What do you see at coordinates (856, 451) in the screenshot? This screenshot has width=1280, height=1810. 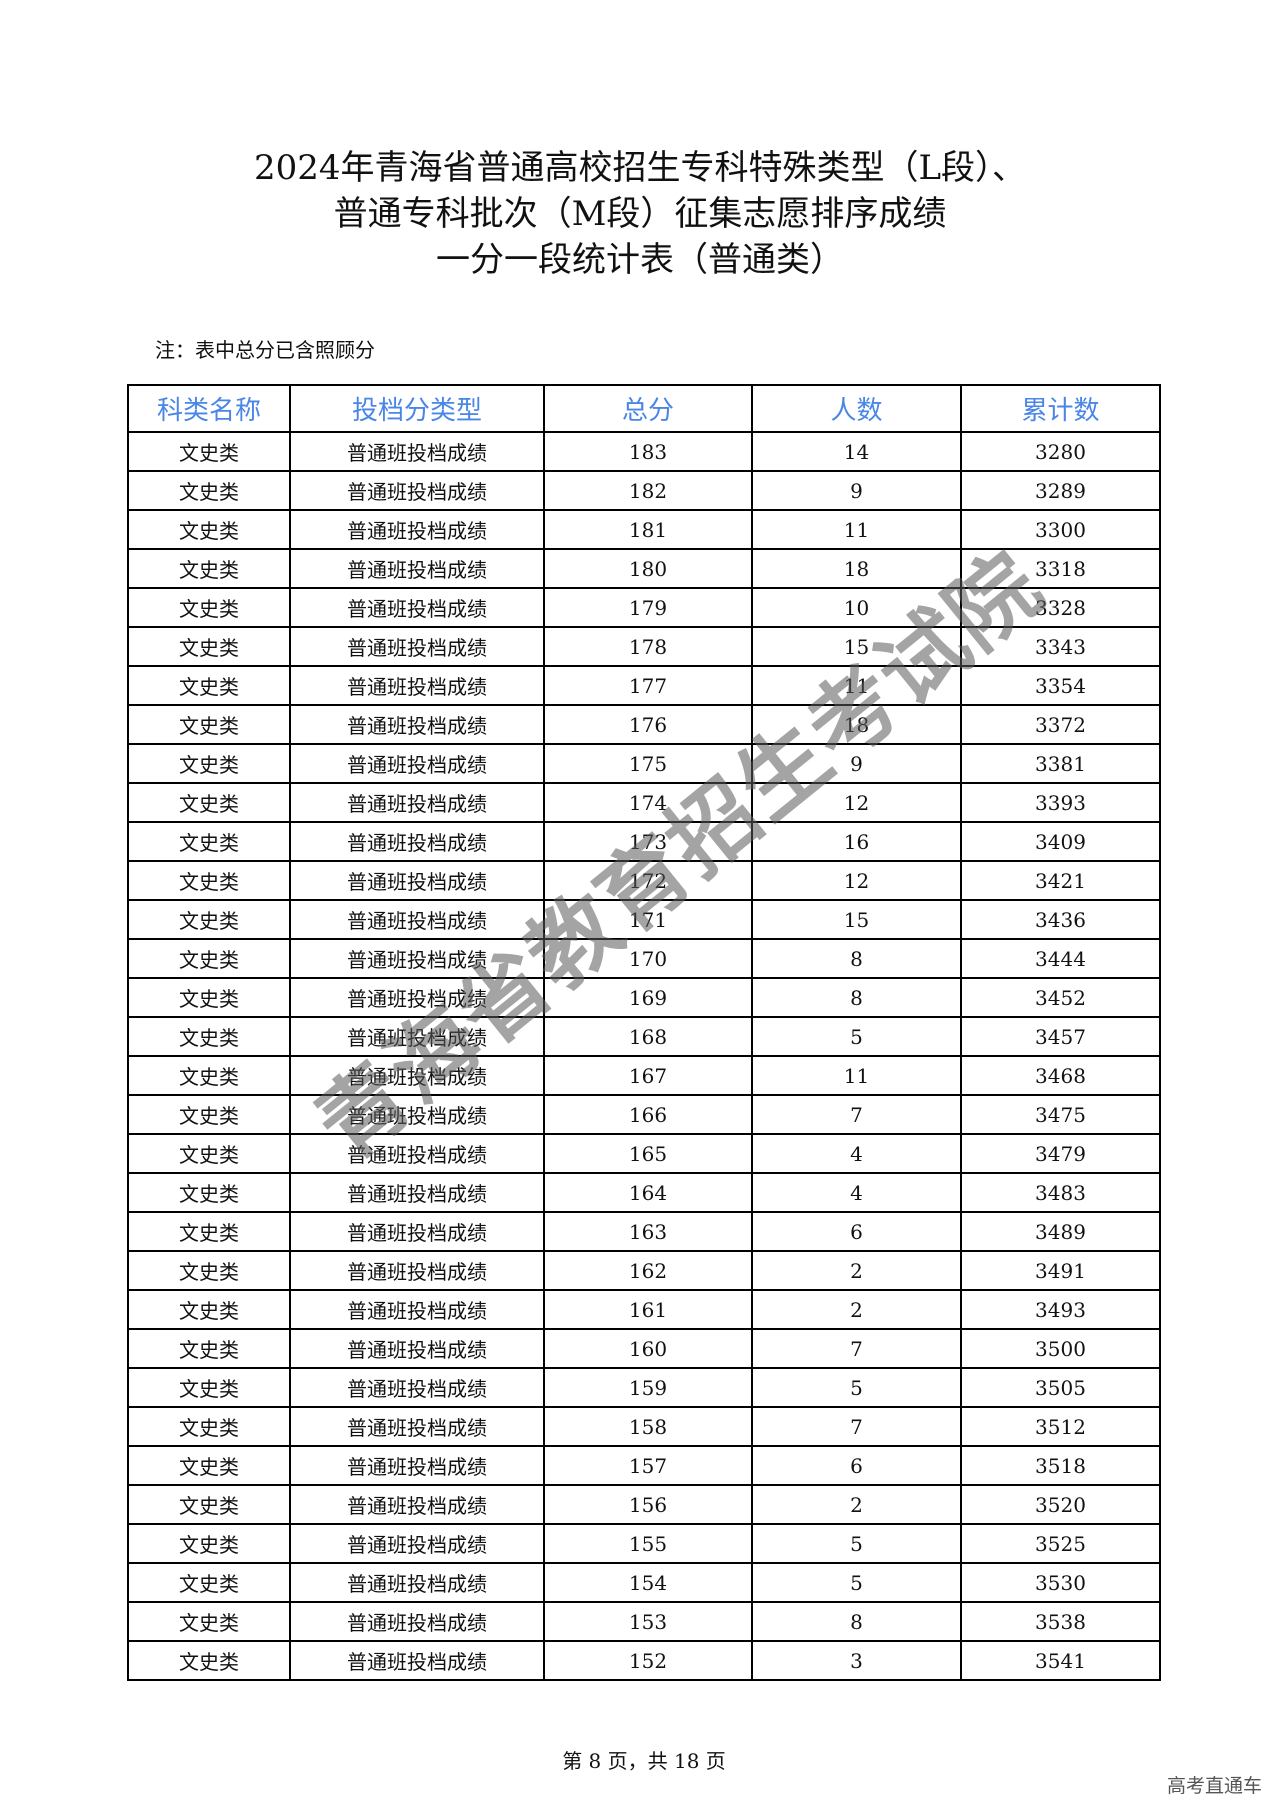 I see `cell-count: 14` at bounding box center [856, 451].